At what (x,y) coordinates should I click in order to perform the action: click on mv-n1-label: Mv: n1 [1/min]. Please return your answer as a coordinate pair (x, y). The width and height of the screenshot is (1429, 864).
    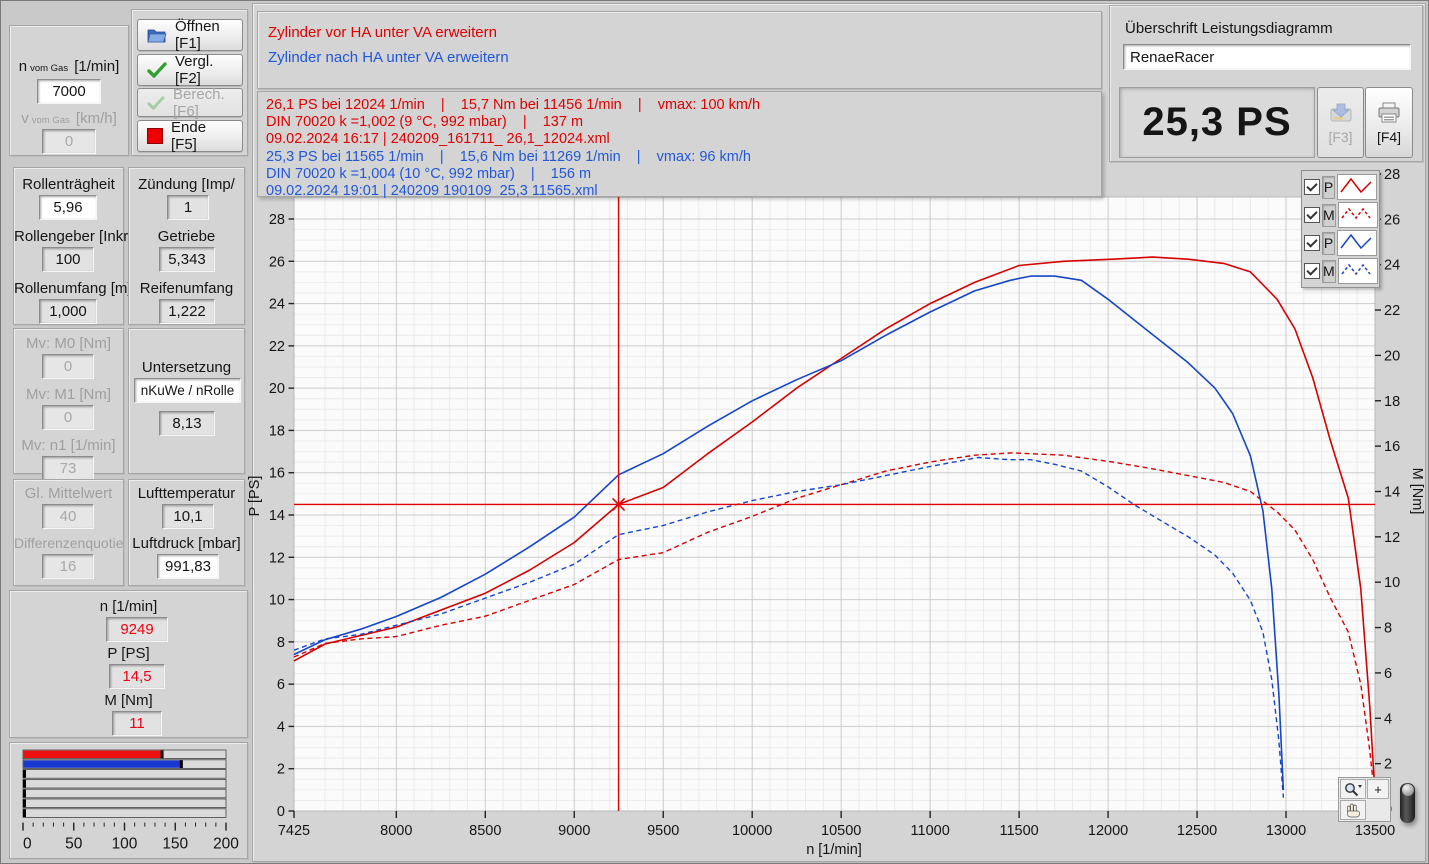
    Looking at the image, I should click on (68, 445).